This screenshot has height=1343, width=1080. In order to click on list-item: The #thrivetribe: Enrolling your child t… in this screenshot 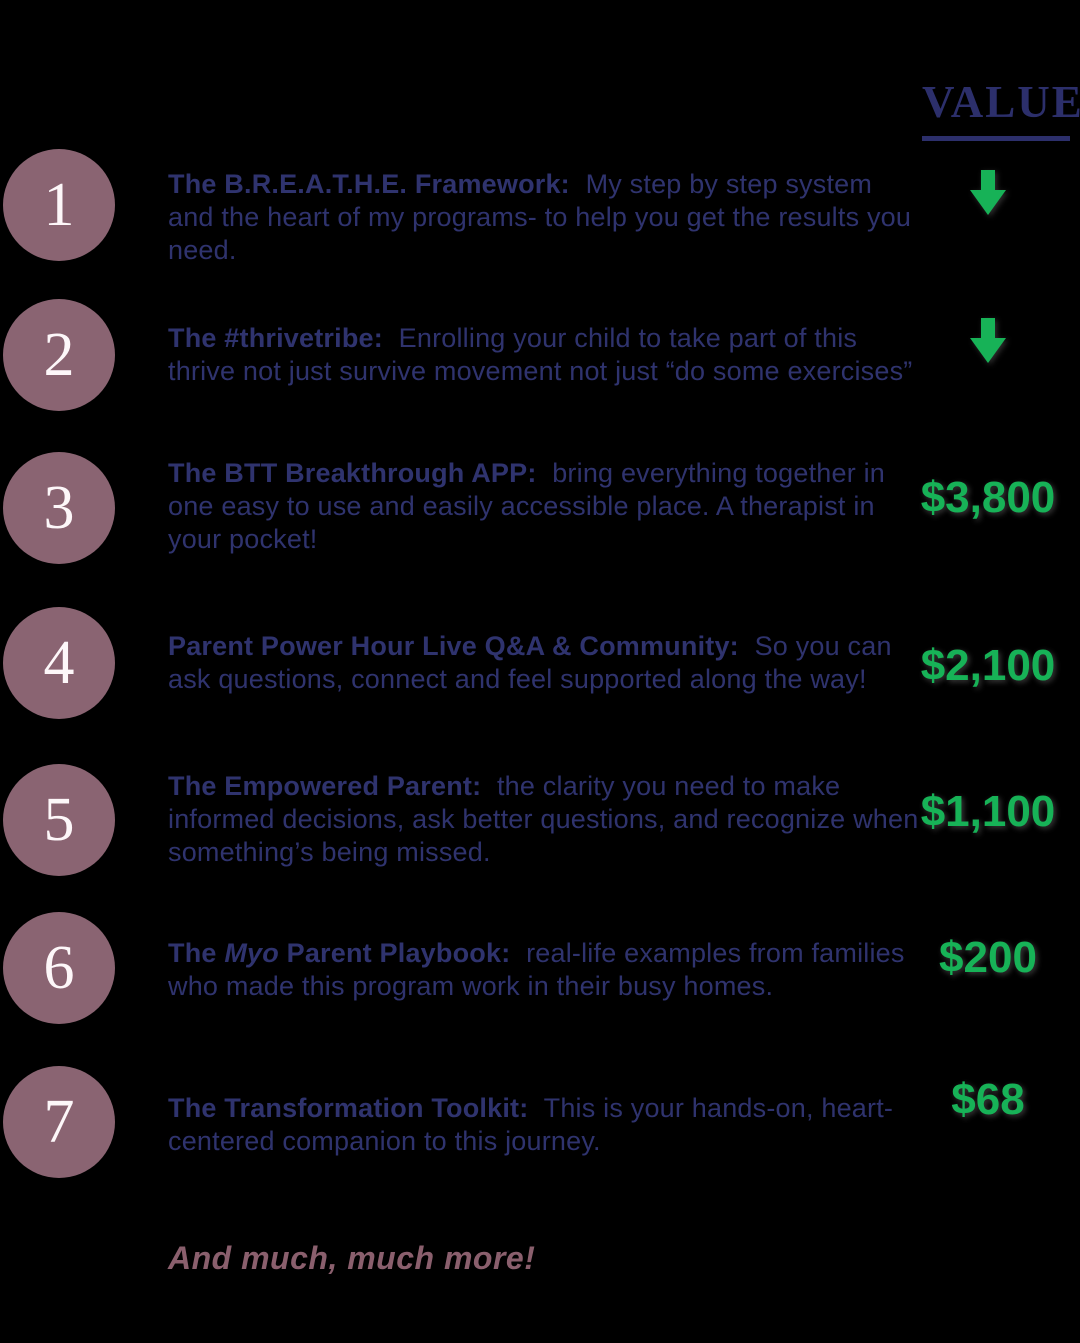, I will do `click(544, 355)`.